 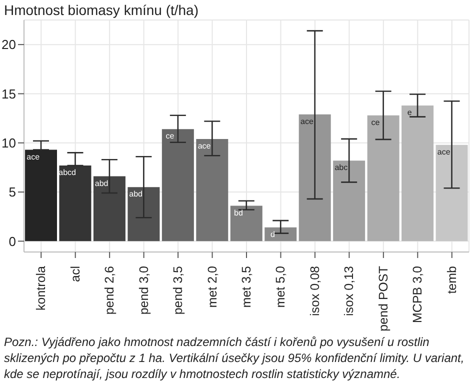 What do you see at coordinates (109, 290) in the screenshot?
I see `x-tick-label: pend 2,6` at bounding box center [109, 290].